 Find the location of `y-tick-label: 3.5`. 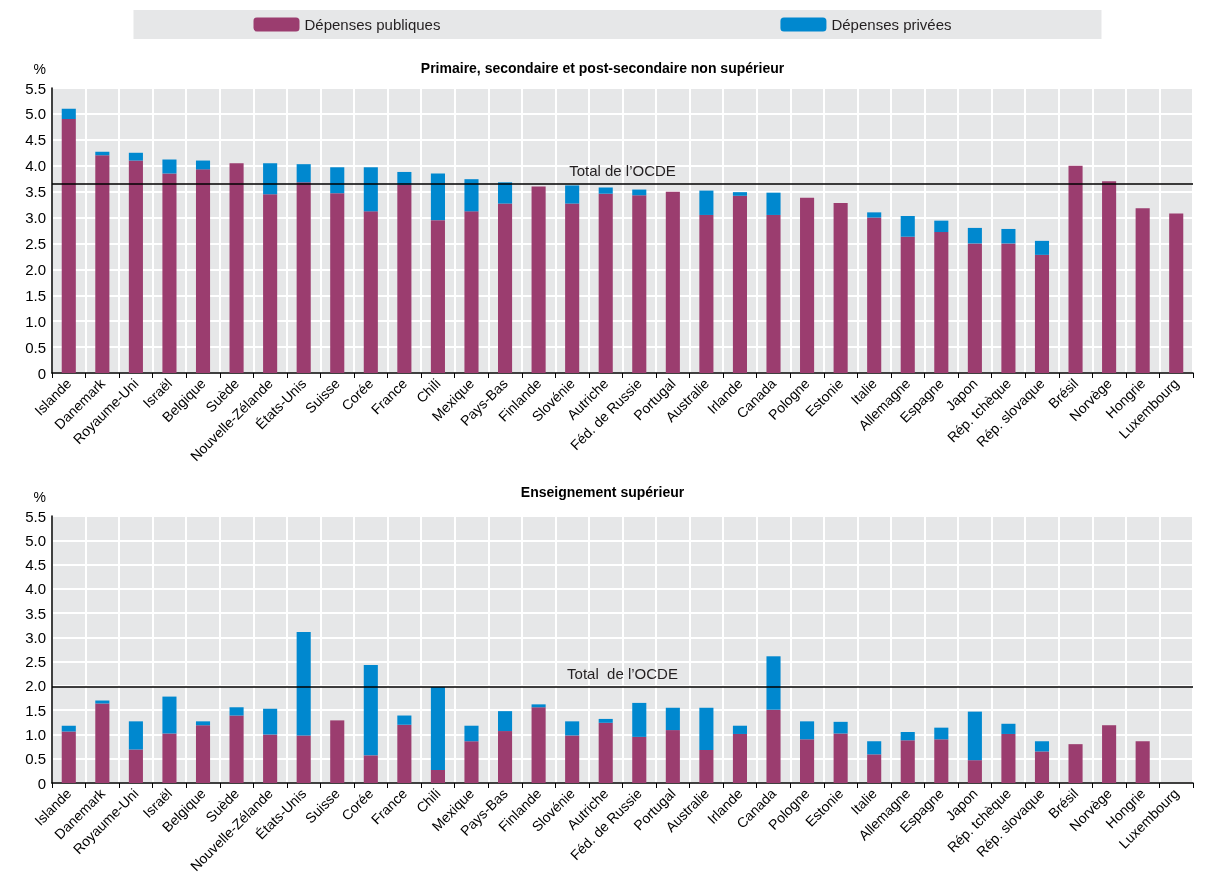

y-tick-label: 3.5 is located at coordinates (35, 192).